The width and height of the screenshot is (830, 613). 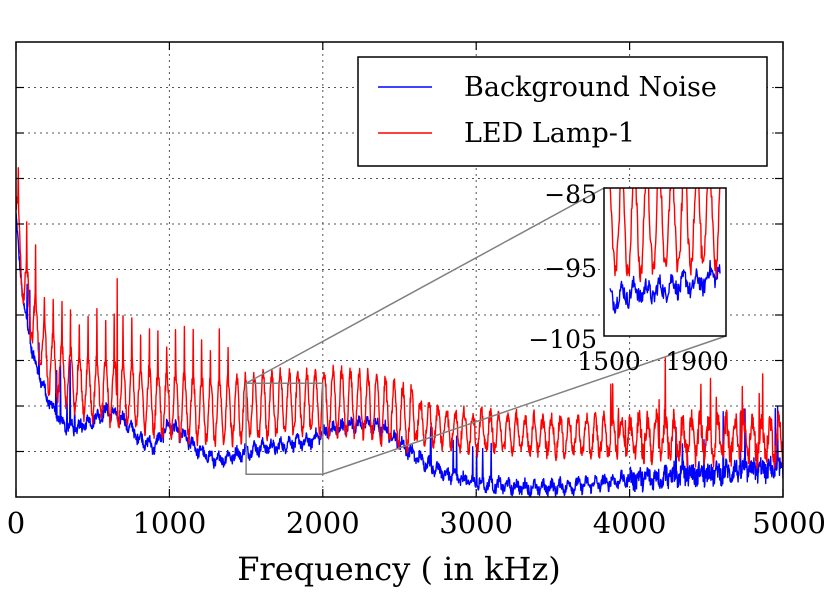 What do you see at coordinates (697, 361) in the screenshot?
I see `inset-x-tick-label: 1900` at bounding box center [697, 361].